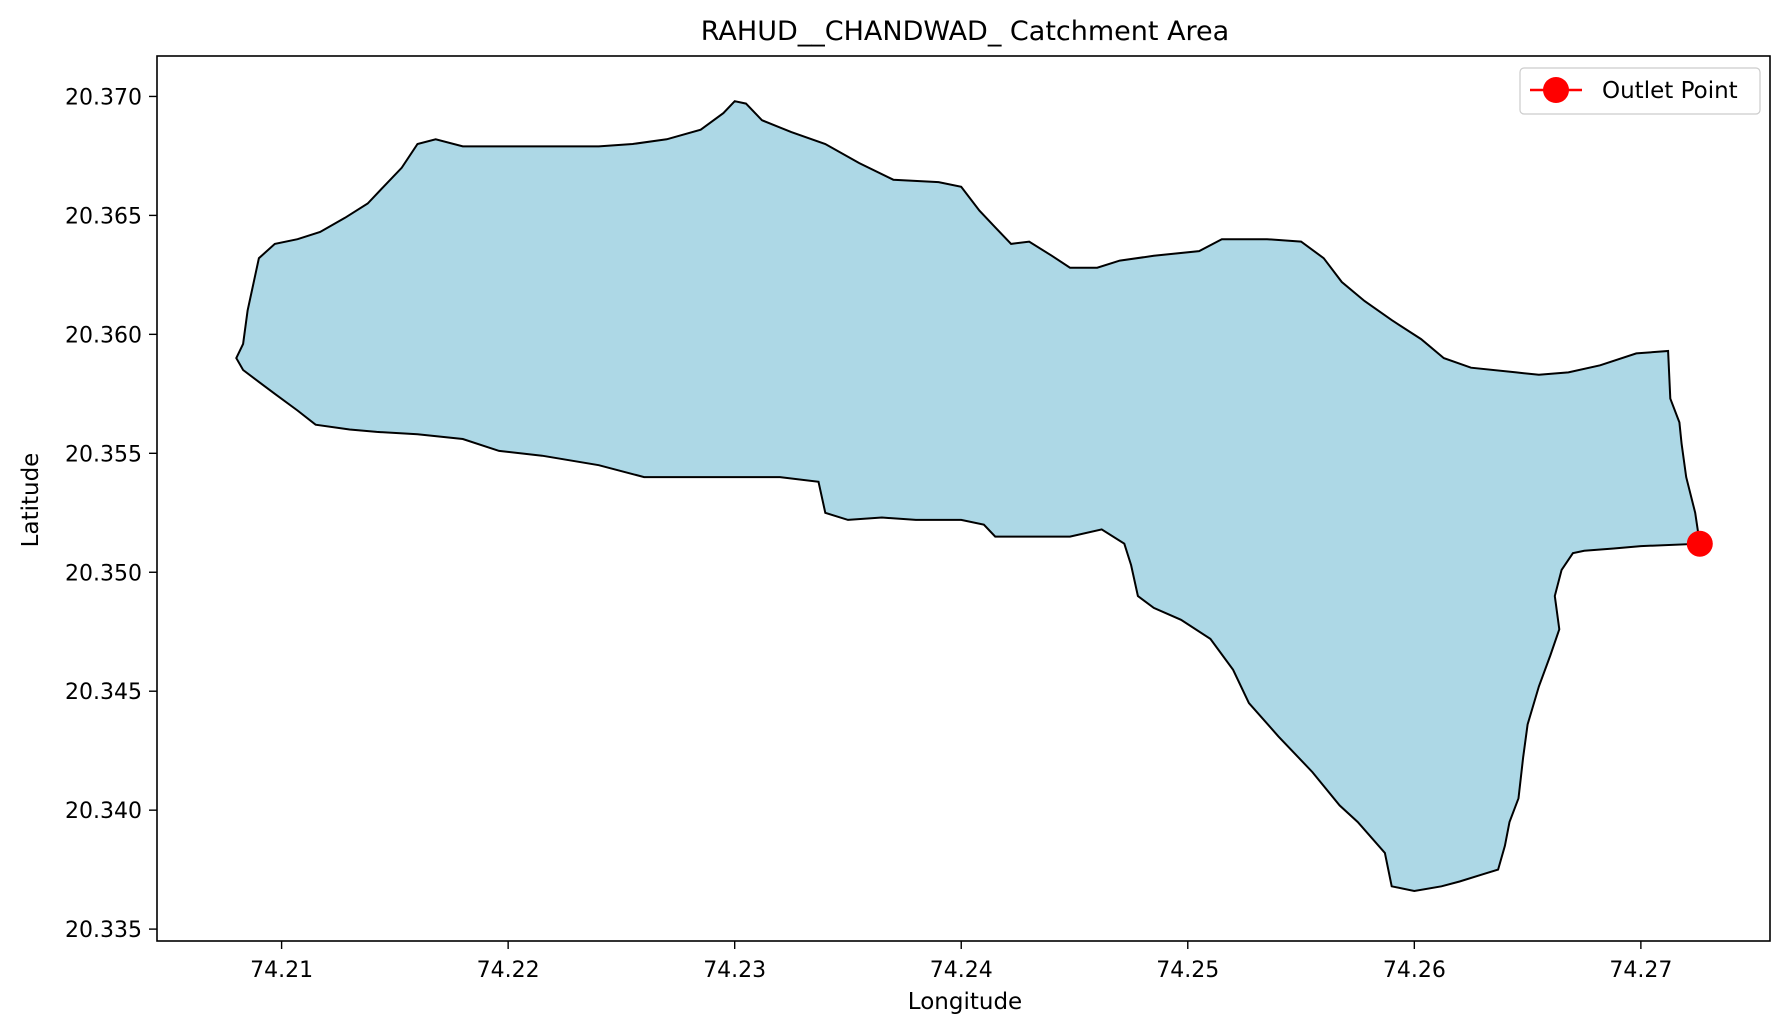 This screenshot has height=1028, width=1781. I want to click on legend: Outlet Point, so click(1640, 91).